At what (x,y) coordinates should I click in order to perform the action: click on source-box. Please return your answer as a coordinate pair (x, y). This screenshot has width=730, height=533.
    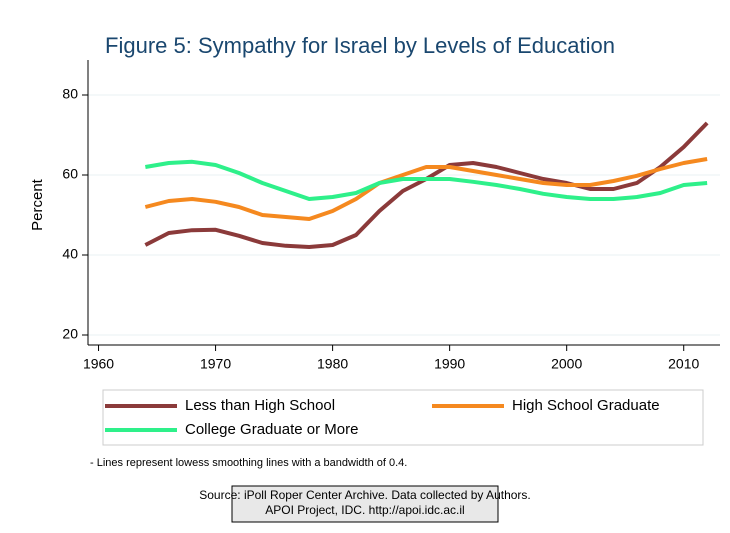
    Looking at the image, I should click on (365, 504).